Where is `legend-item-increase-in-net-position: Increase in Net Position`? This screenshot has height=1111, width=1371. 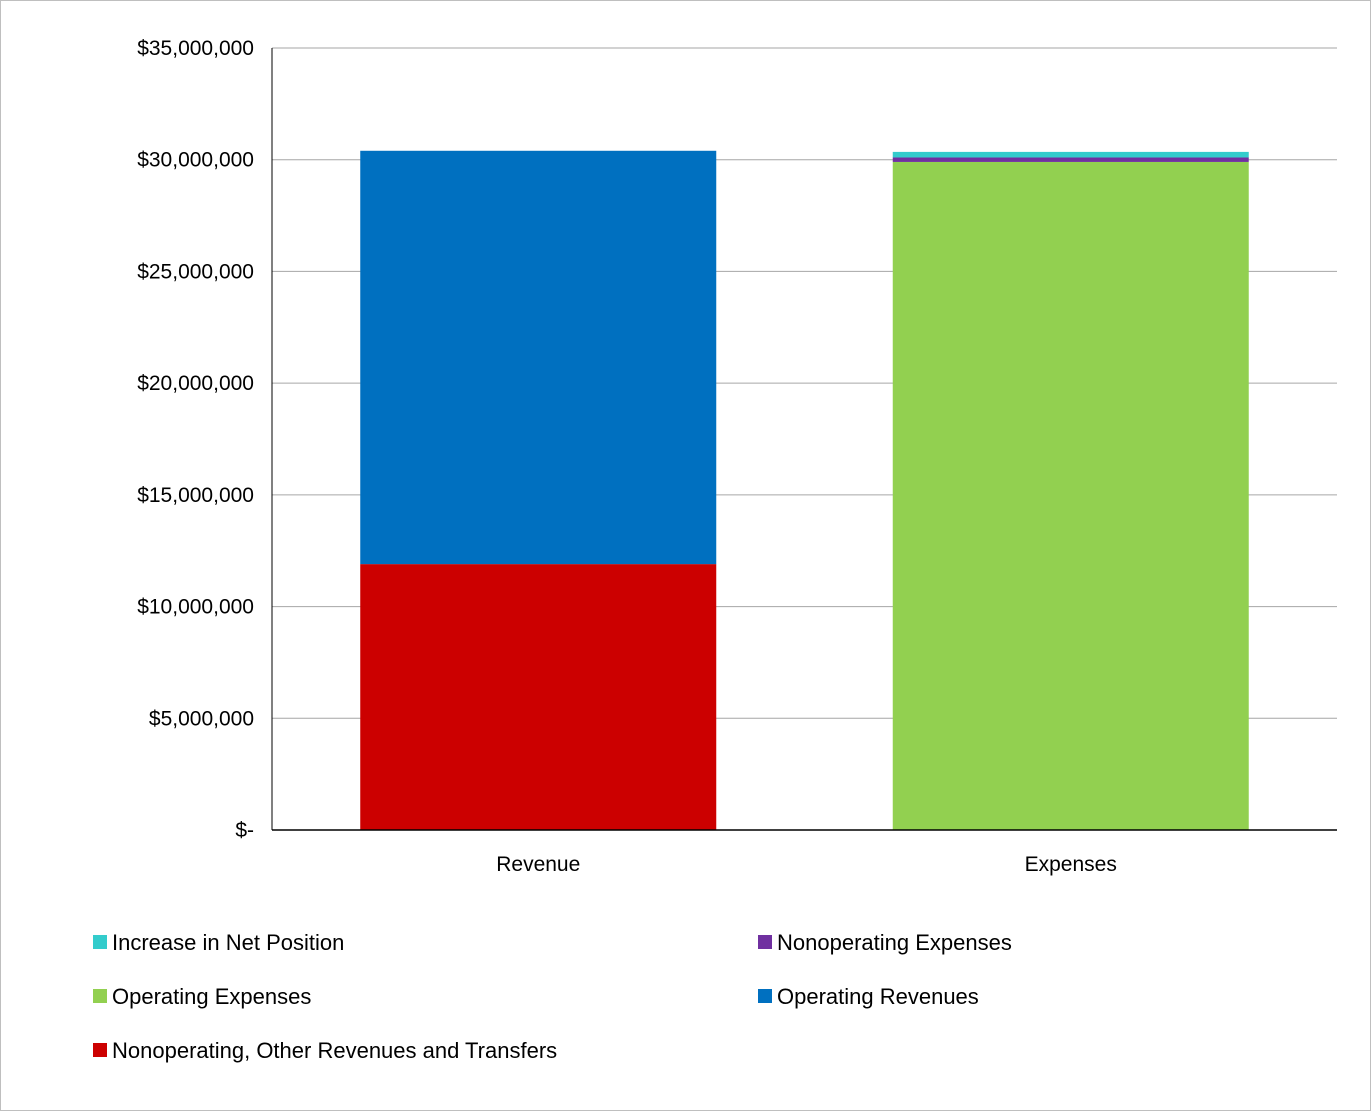
legend-item-increase-in-net-position: Increase in Net Position is located at coordinates (218, 942).